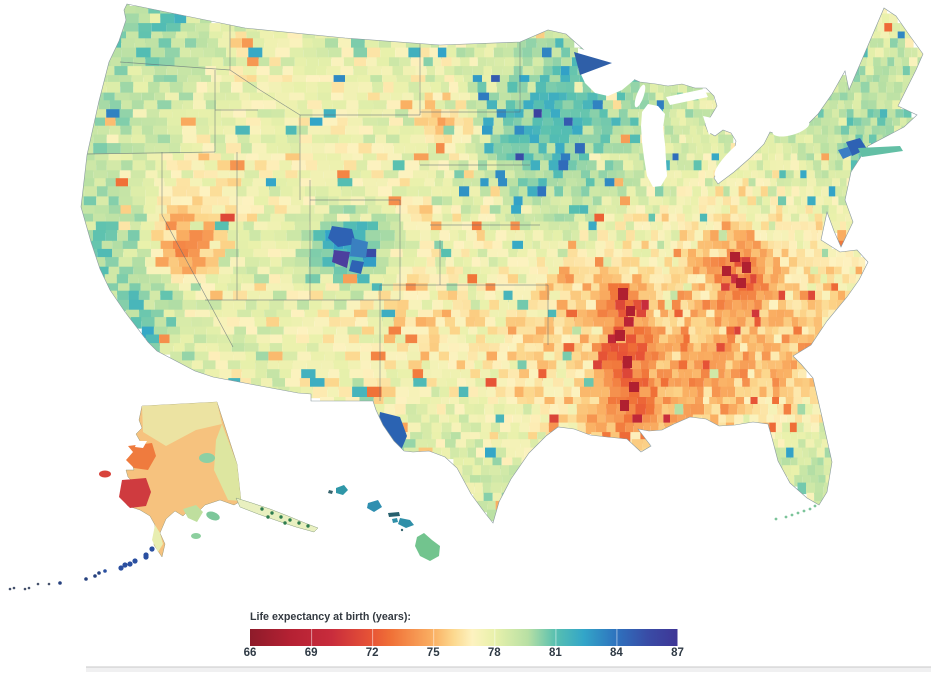 The width and height of the screenshot is (931, 677). What do you see at coordinates (433, 653) in the screenshot?
I see `svg-text: 75` at bounding box center [433, 653].